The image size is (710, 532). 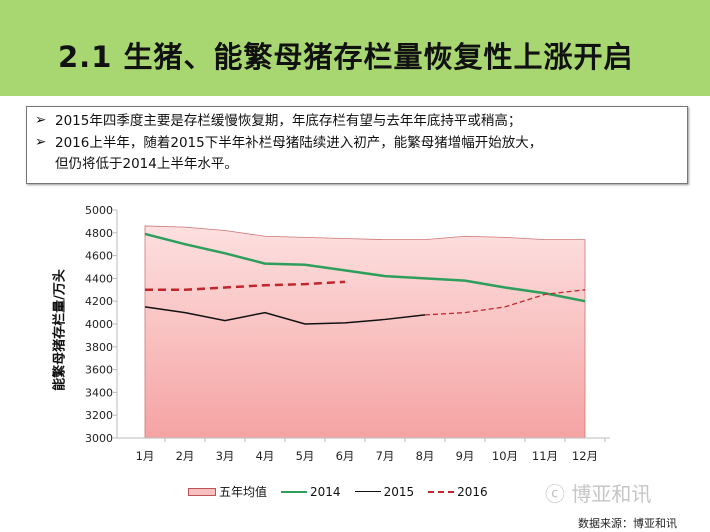 What do you see at coordinates (185, 456) in the screenshot?
I see `x-tick-label: 2月` at bounding box center [185, 456].